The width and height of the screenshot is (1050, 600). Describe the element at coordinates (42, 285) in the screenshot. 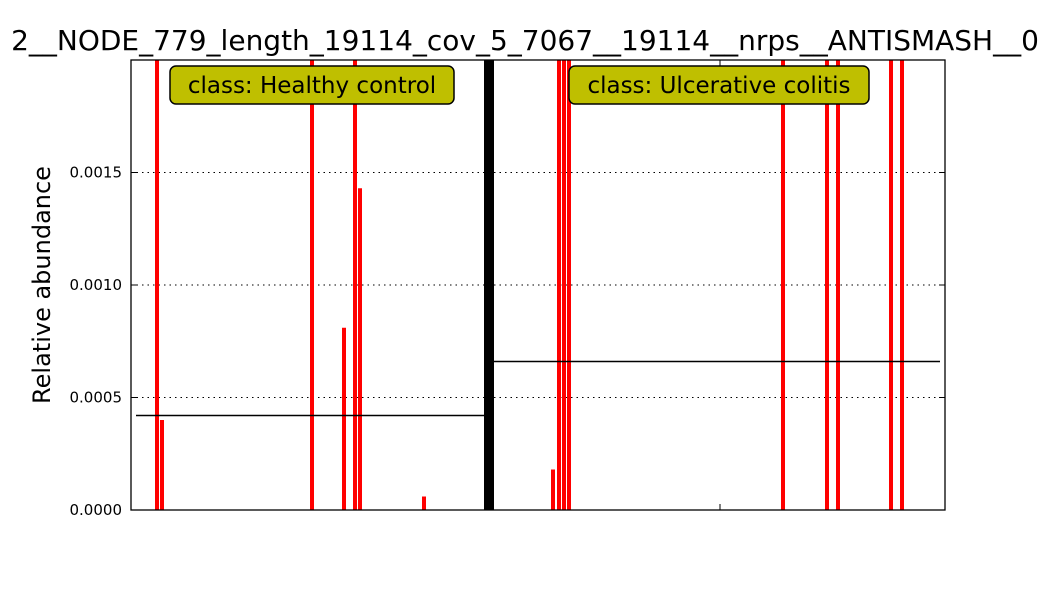

I see `y-axis-label: Relative abundance` at that location.